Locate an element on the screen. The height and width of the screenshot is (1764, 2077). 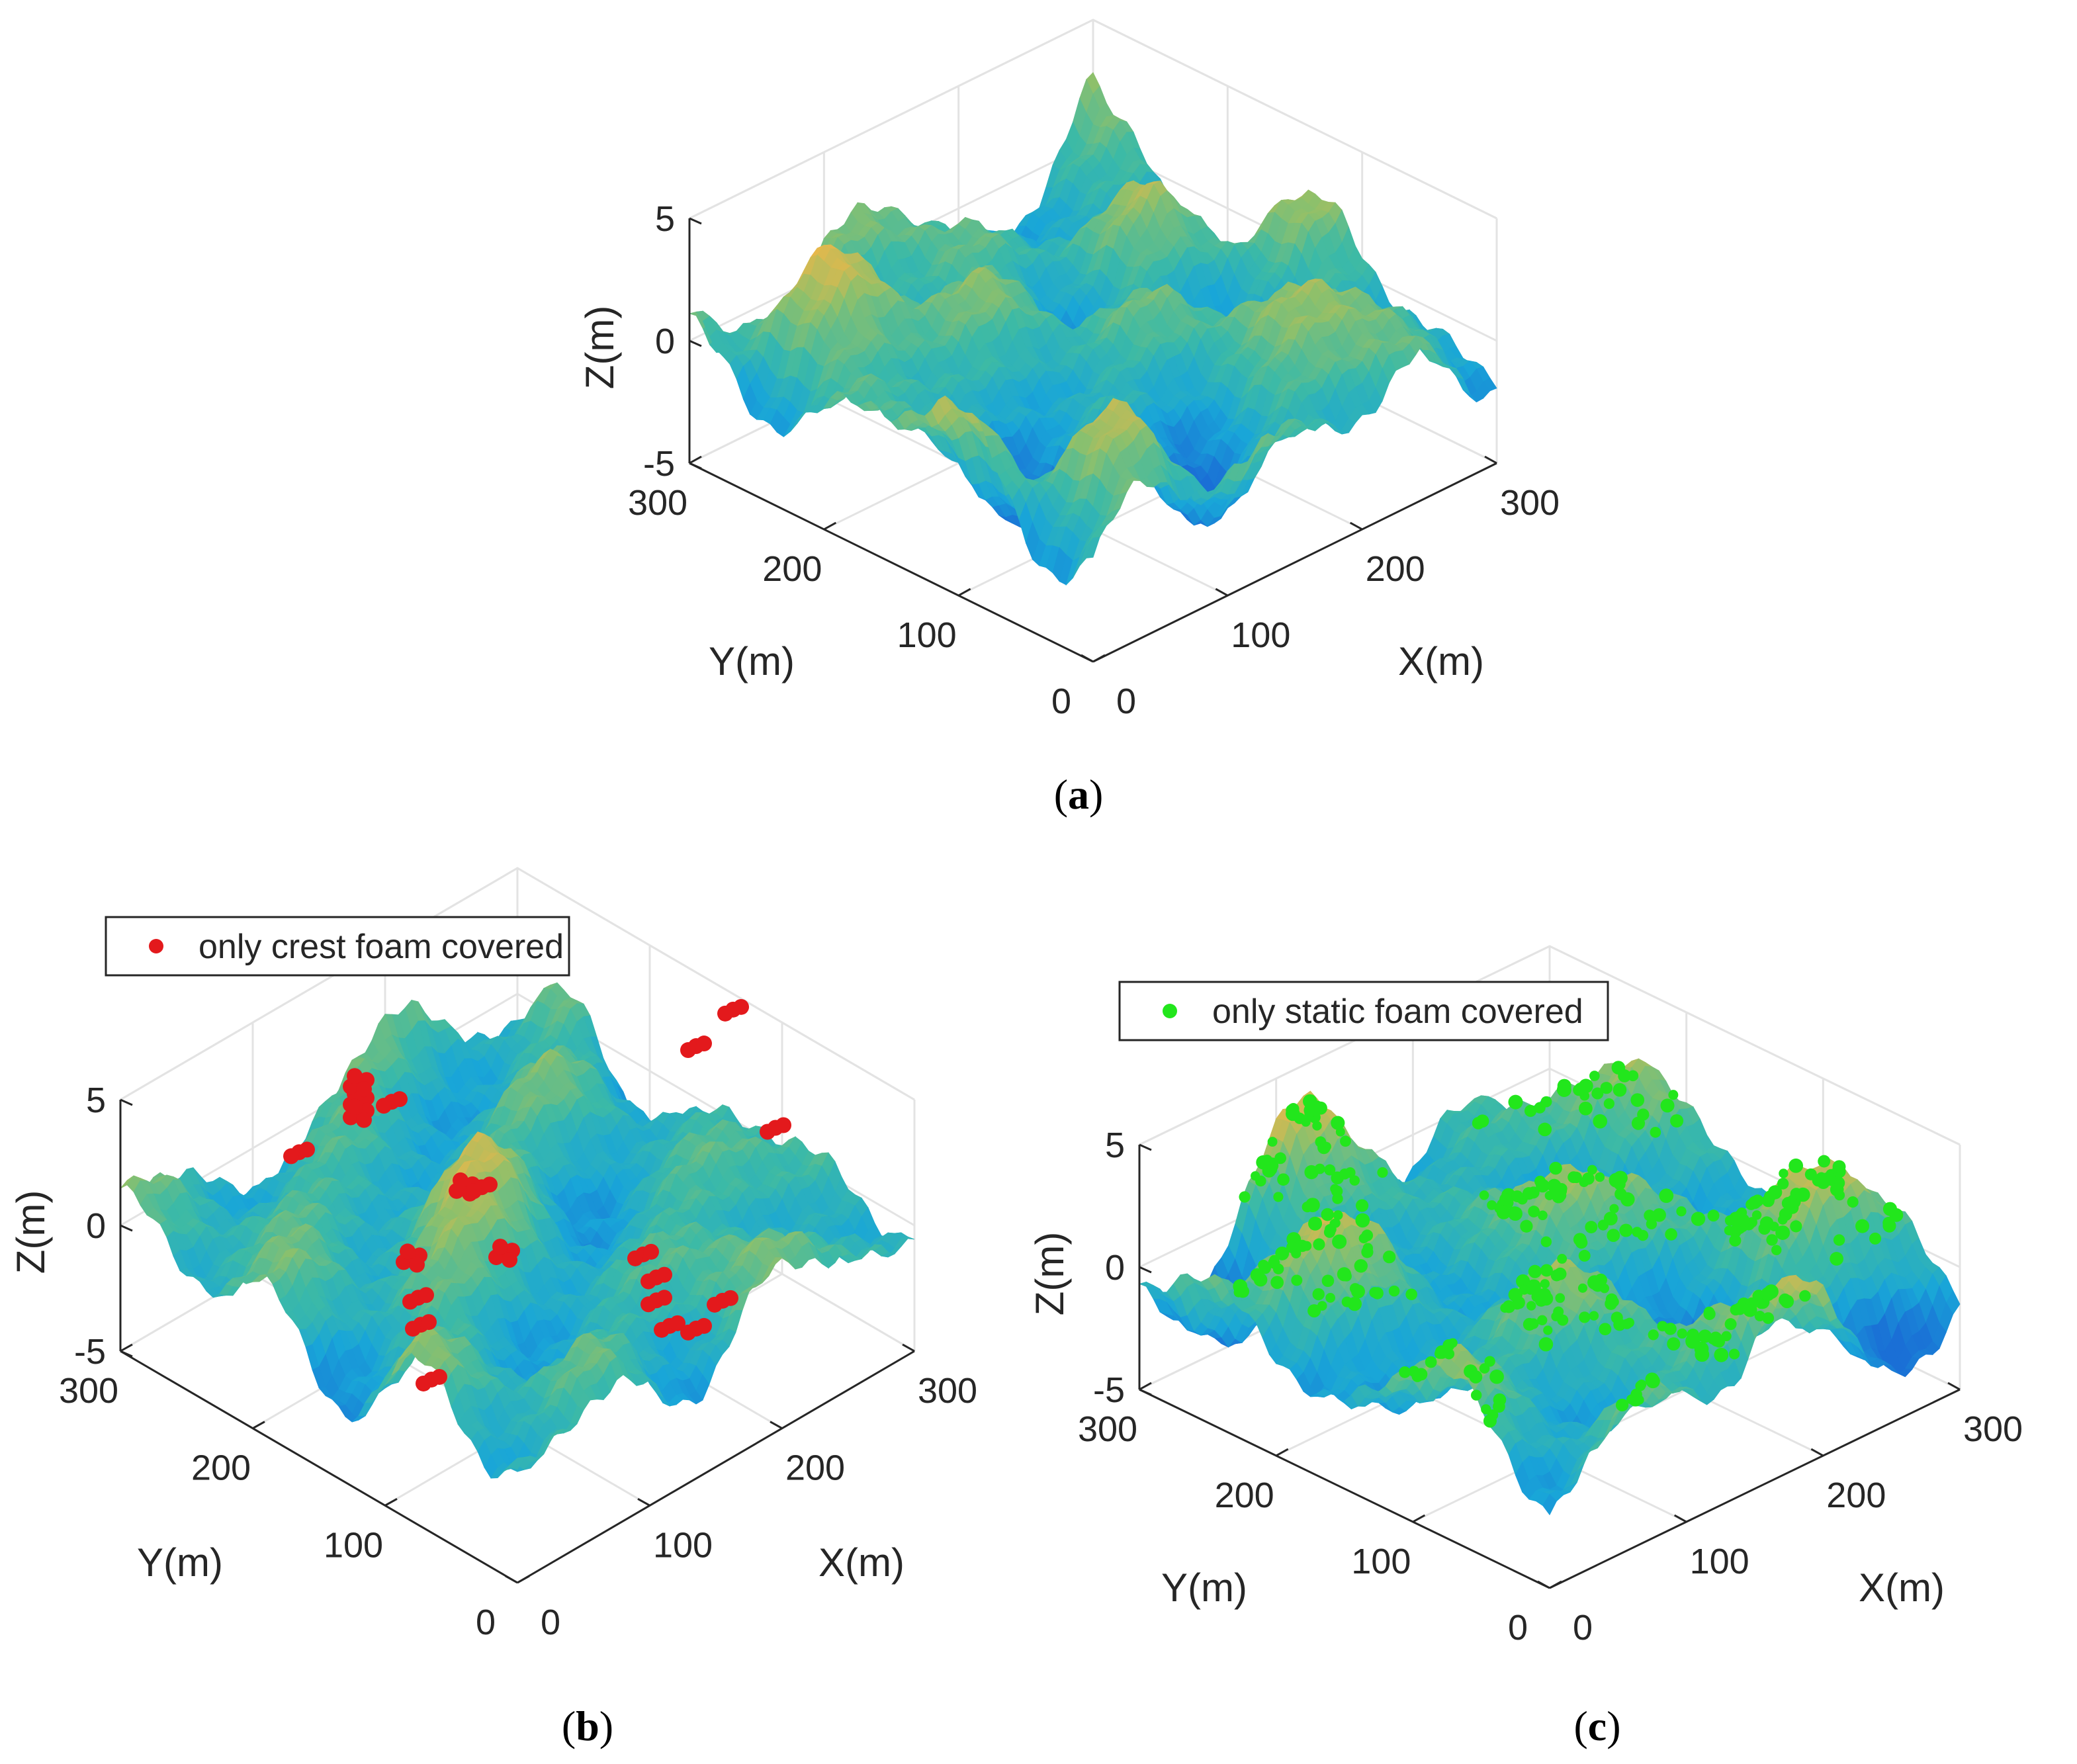
z-tick-label: -5 is located at coordinates (659, 464).